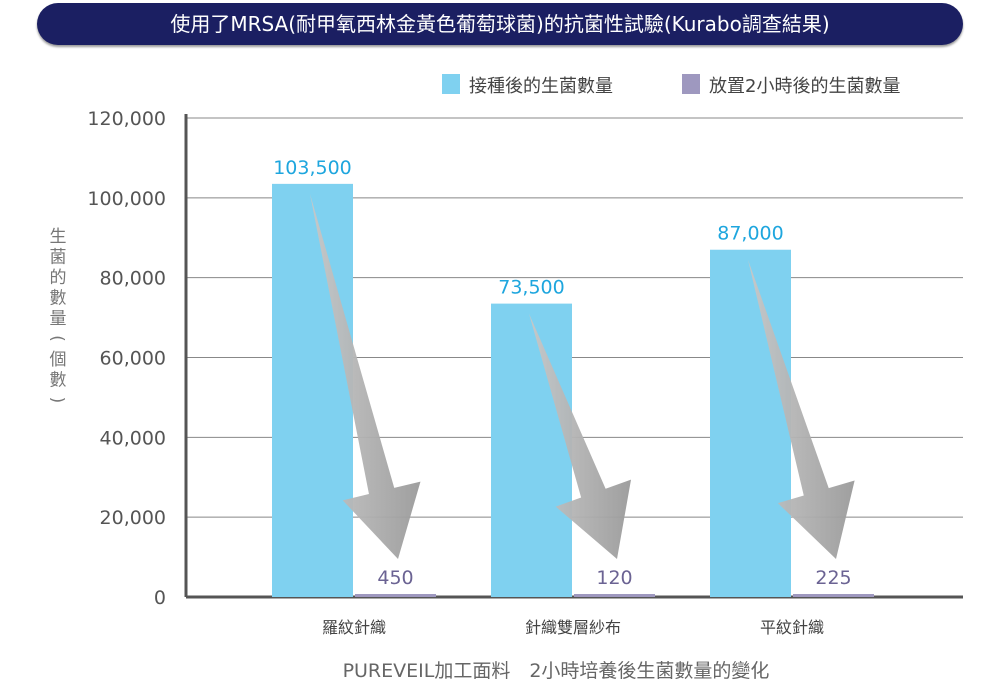 The height and width of the screenshot is (686, 1000). Describe the element at coordinates (750, 234) in the screenshot. I see `data-label: 87,000` at that location.